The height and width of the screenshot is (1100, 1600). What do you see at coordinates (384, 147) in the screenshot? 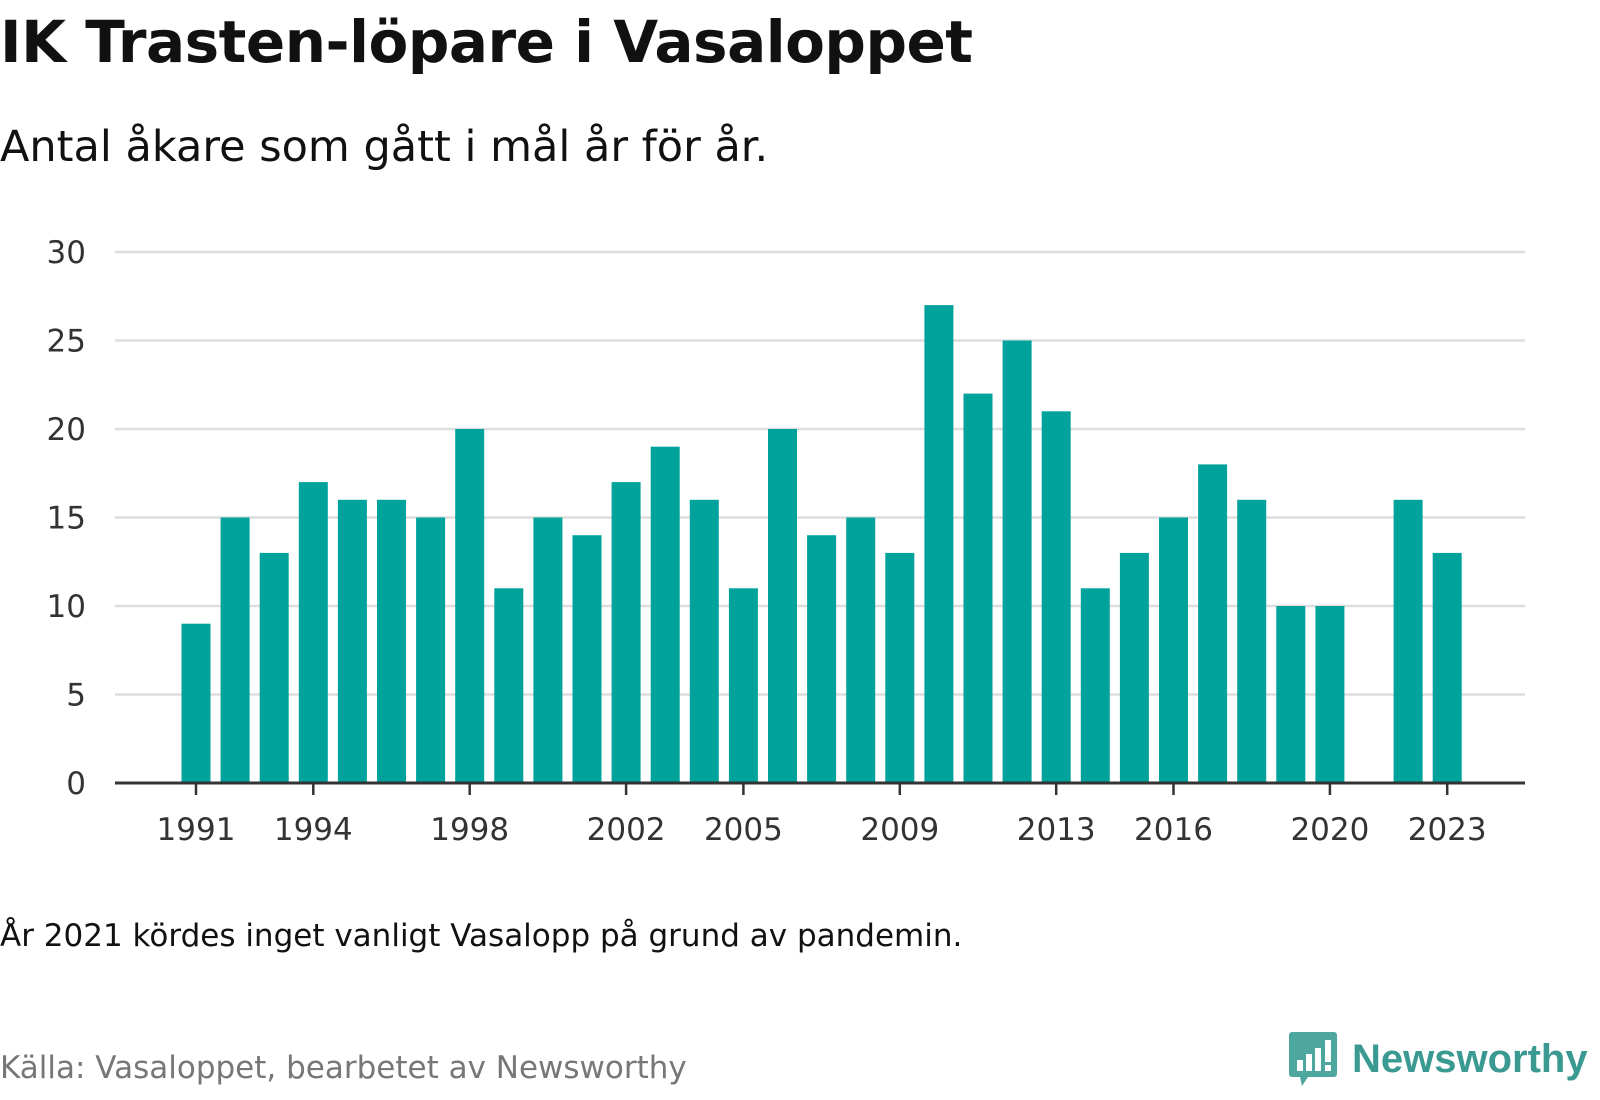
I see `chart-subtitle: Antal åkare som gått i mål år för år.` at bounding box center [384, 147].